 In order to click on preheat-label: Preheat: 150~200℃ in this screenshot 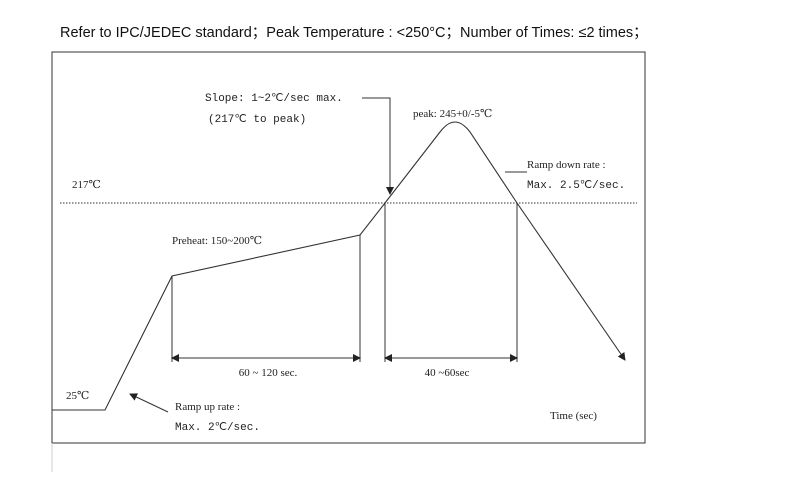, I will do `click(217, 241)`.